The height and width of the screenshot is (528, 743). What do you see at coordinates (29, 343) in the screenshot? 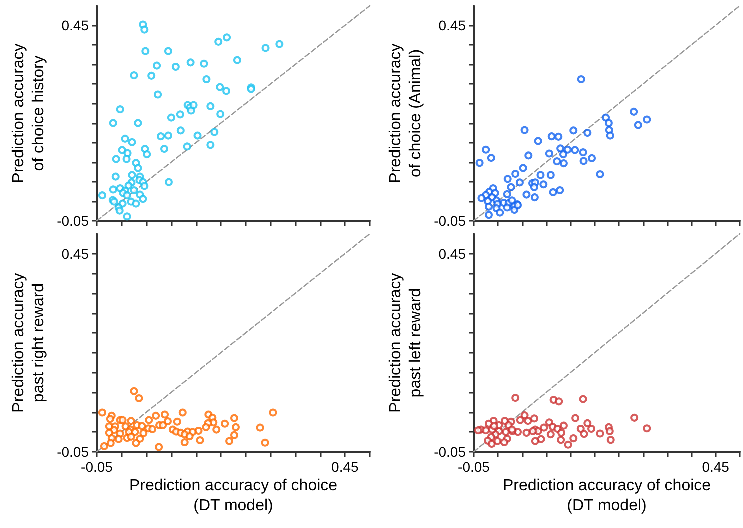
I see `y-axis-title: Prediction accuracy past right reward` at bounding box center [29, 343].